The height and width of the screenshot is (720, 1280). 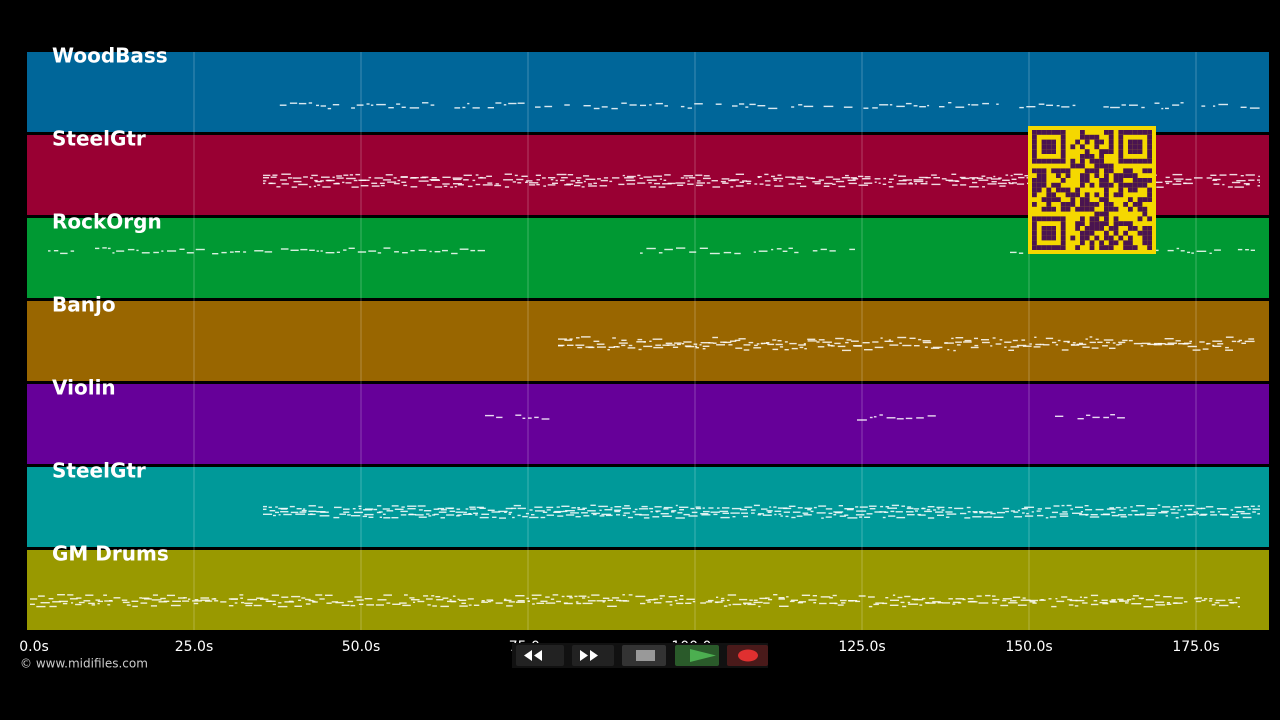 I want to click on forward-button, so click(x=593, y=655).